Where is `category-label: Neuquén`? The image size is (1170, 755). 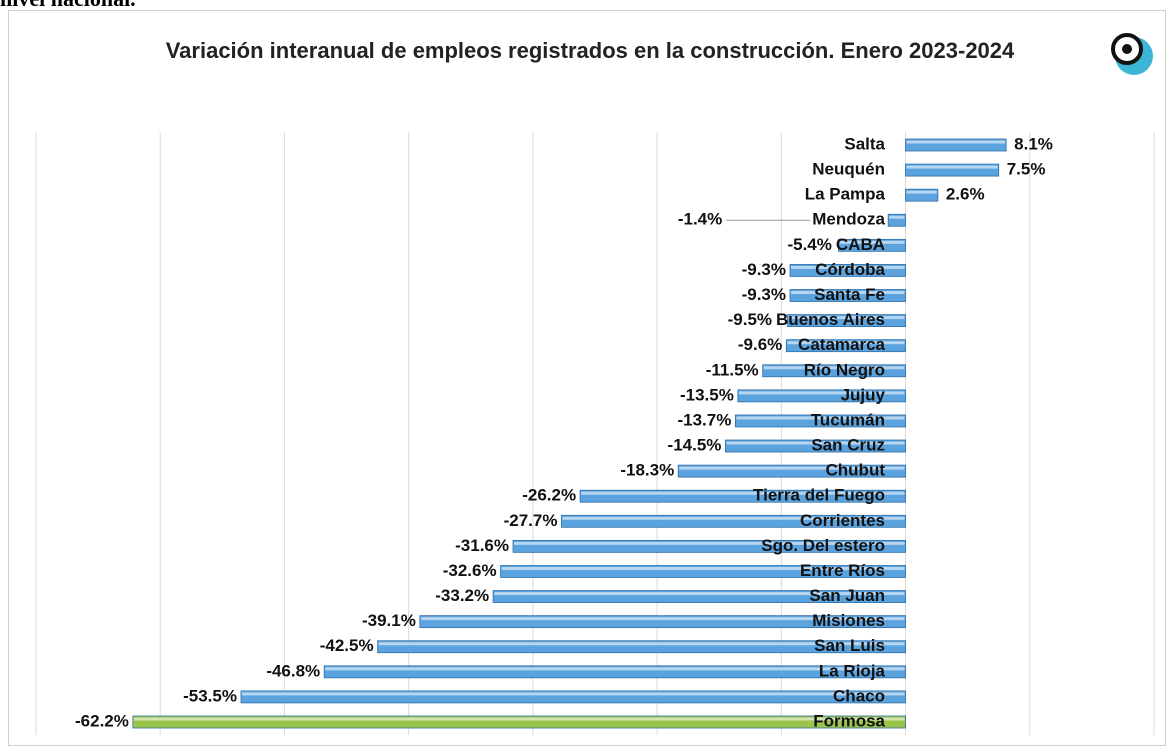 category-label: Neuquén is located at coordinates (848, 169).